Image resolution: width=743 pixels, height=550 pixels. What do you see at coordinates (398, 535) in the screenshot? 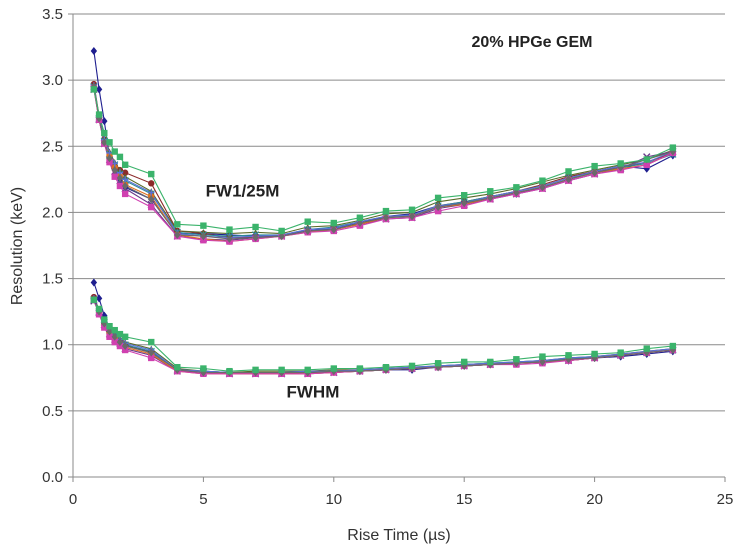
I see `x-axis-label: Rise Time (µs)` at bounding box center [398, 535].